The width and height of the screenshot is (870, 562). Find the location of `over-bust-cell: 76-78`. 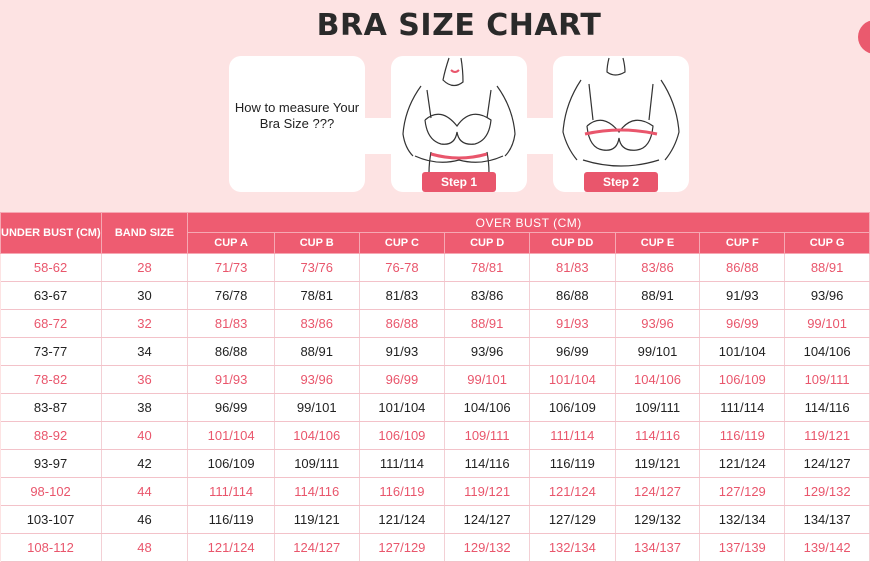

over-bust-cell: 76-78 is located at coordinates (402, 267).